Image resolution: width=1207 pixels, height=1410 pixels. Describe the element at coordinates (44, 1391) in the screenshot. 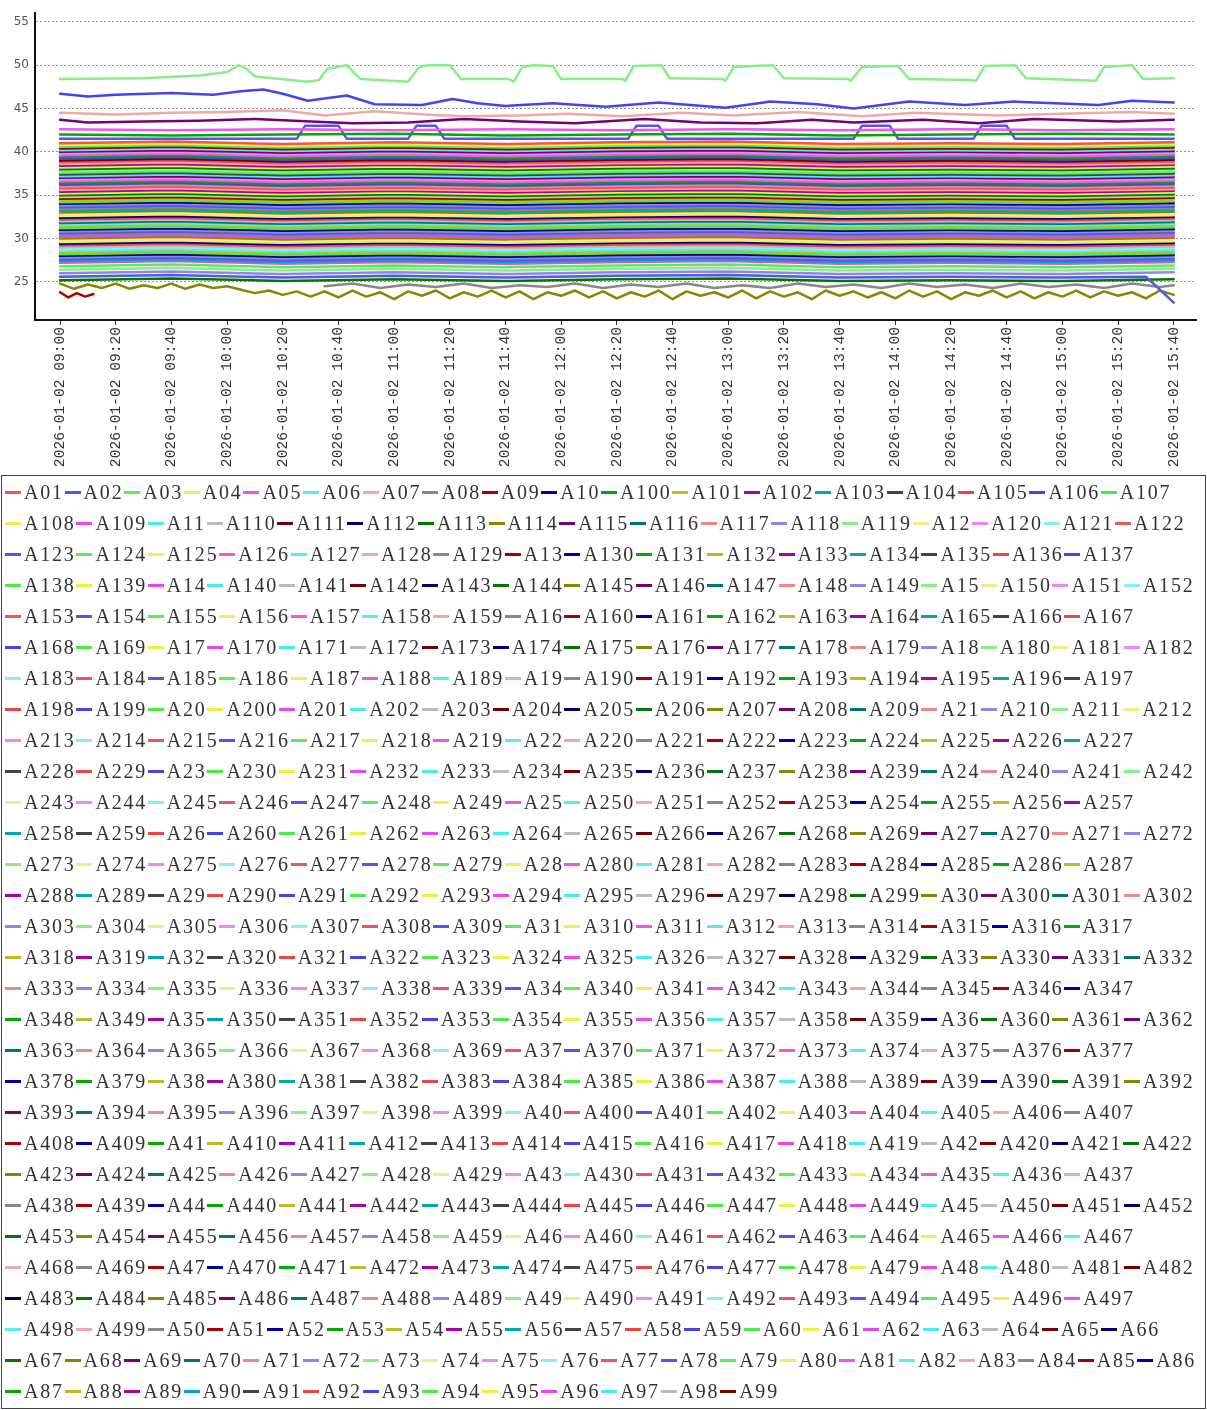

I see `legend-label: A87` at that location.